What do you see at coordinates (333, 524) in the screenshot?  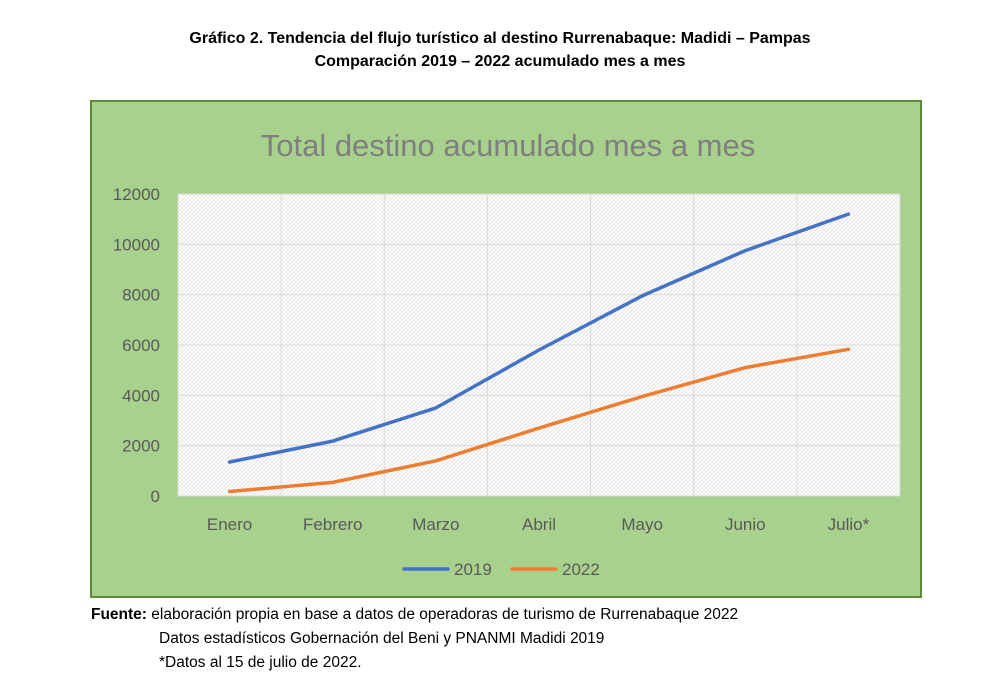 I see `x-tick-label: Febrero` at bounding box center [333, 524].